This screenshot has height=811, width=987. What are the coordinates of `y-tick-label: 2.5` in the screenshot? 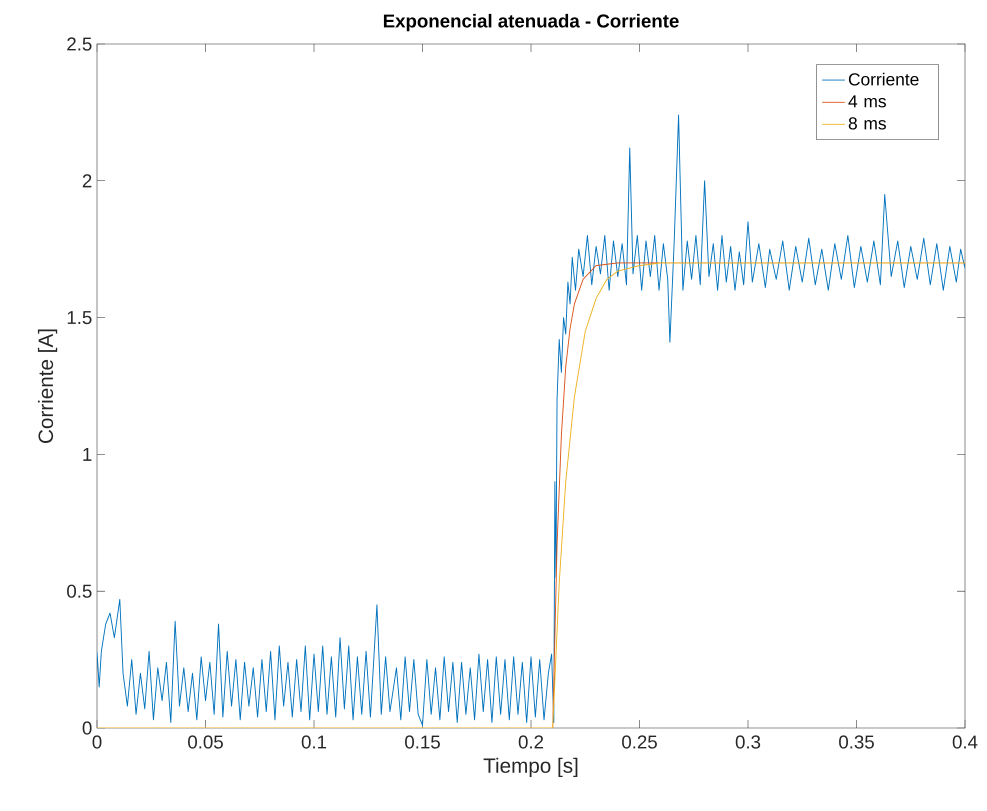 It's located at (79, 44).